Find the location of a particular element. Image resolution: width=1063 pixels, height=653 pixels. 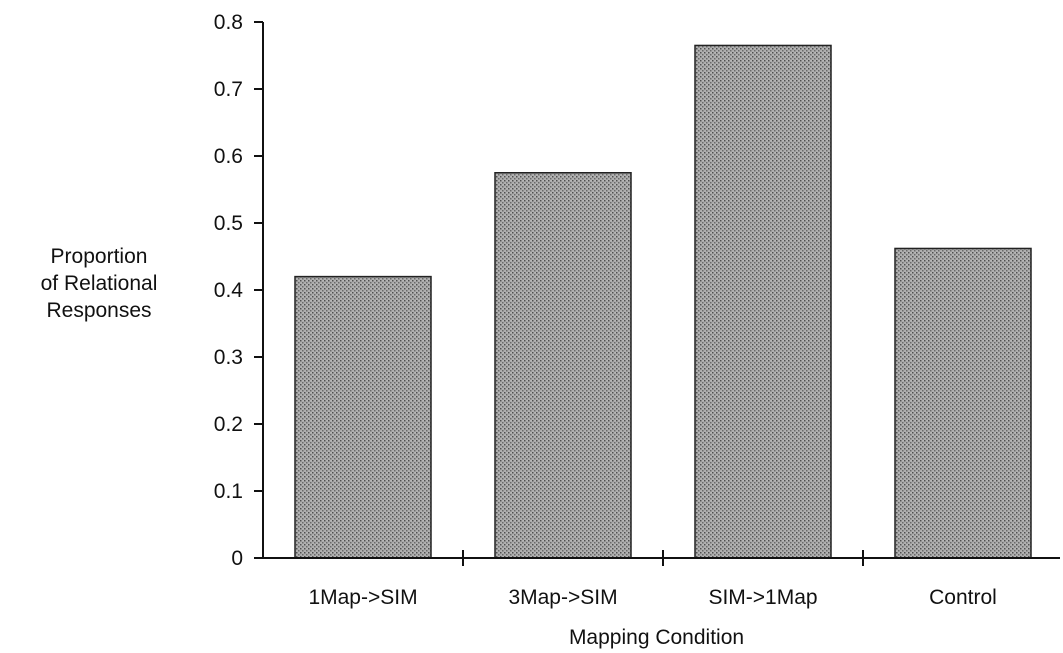

y-ticks: 0 0.1 0.2 0.3 0.4 0.5 0.6 0.7 0.8 is located at coordinates (238, 290).